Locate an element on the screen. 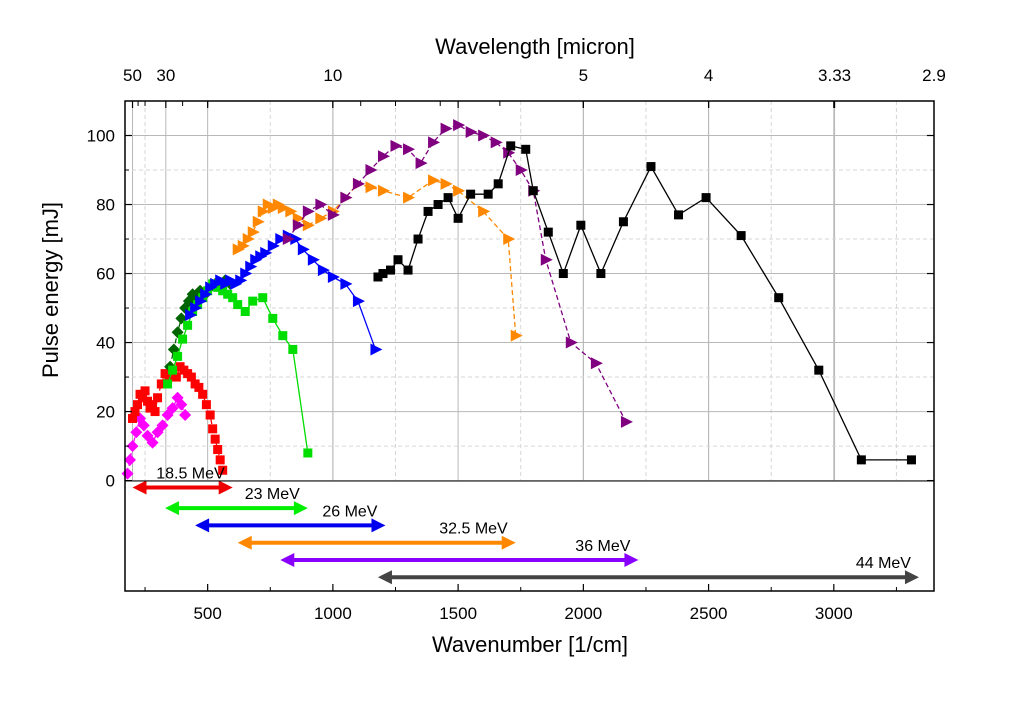 This screenshot has height=711, width=1019. y-axis-title: Pulse energy [mJ] is located at coordinates (50, 290).